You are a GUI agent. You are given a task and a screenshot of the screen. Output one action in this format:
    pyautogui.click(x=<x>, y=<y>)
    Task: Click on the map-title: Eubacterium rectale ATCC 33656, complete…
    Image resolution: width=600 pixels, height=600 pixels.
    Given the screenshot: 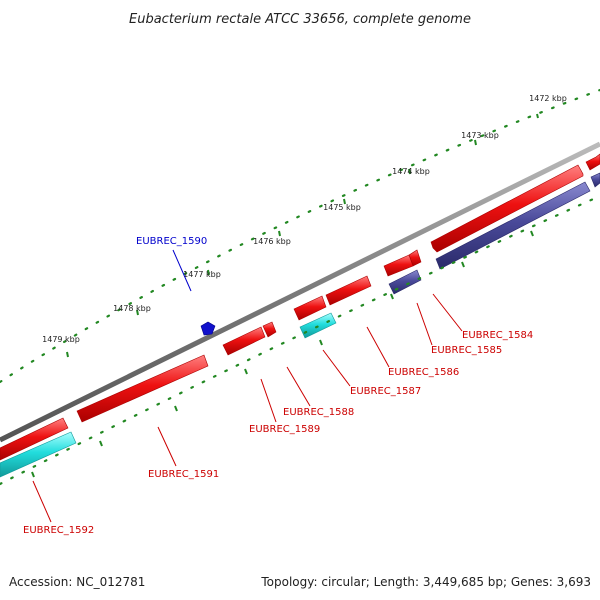 What is the action you would take?
    pyautogui.click(x=300, y=19)
    